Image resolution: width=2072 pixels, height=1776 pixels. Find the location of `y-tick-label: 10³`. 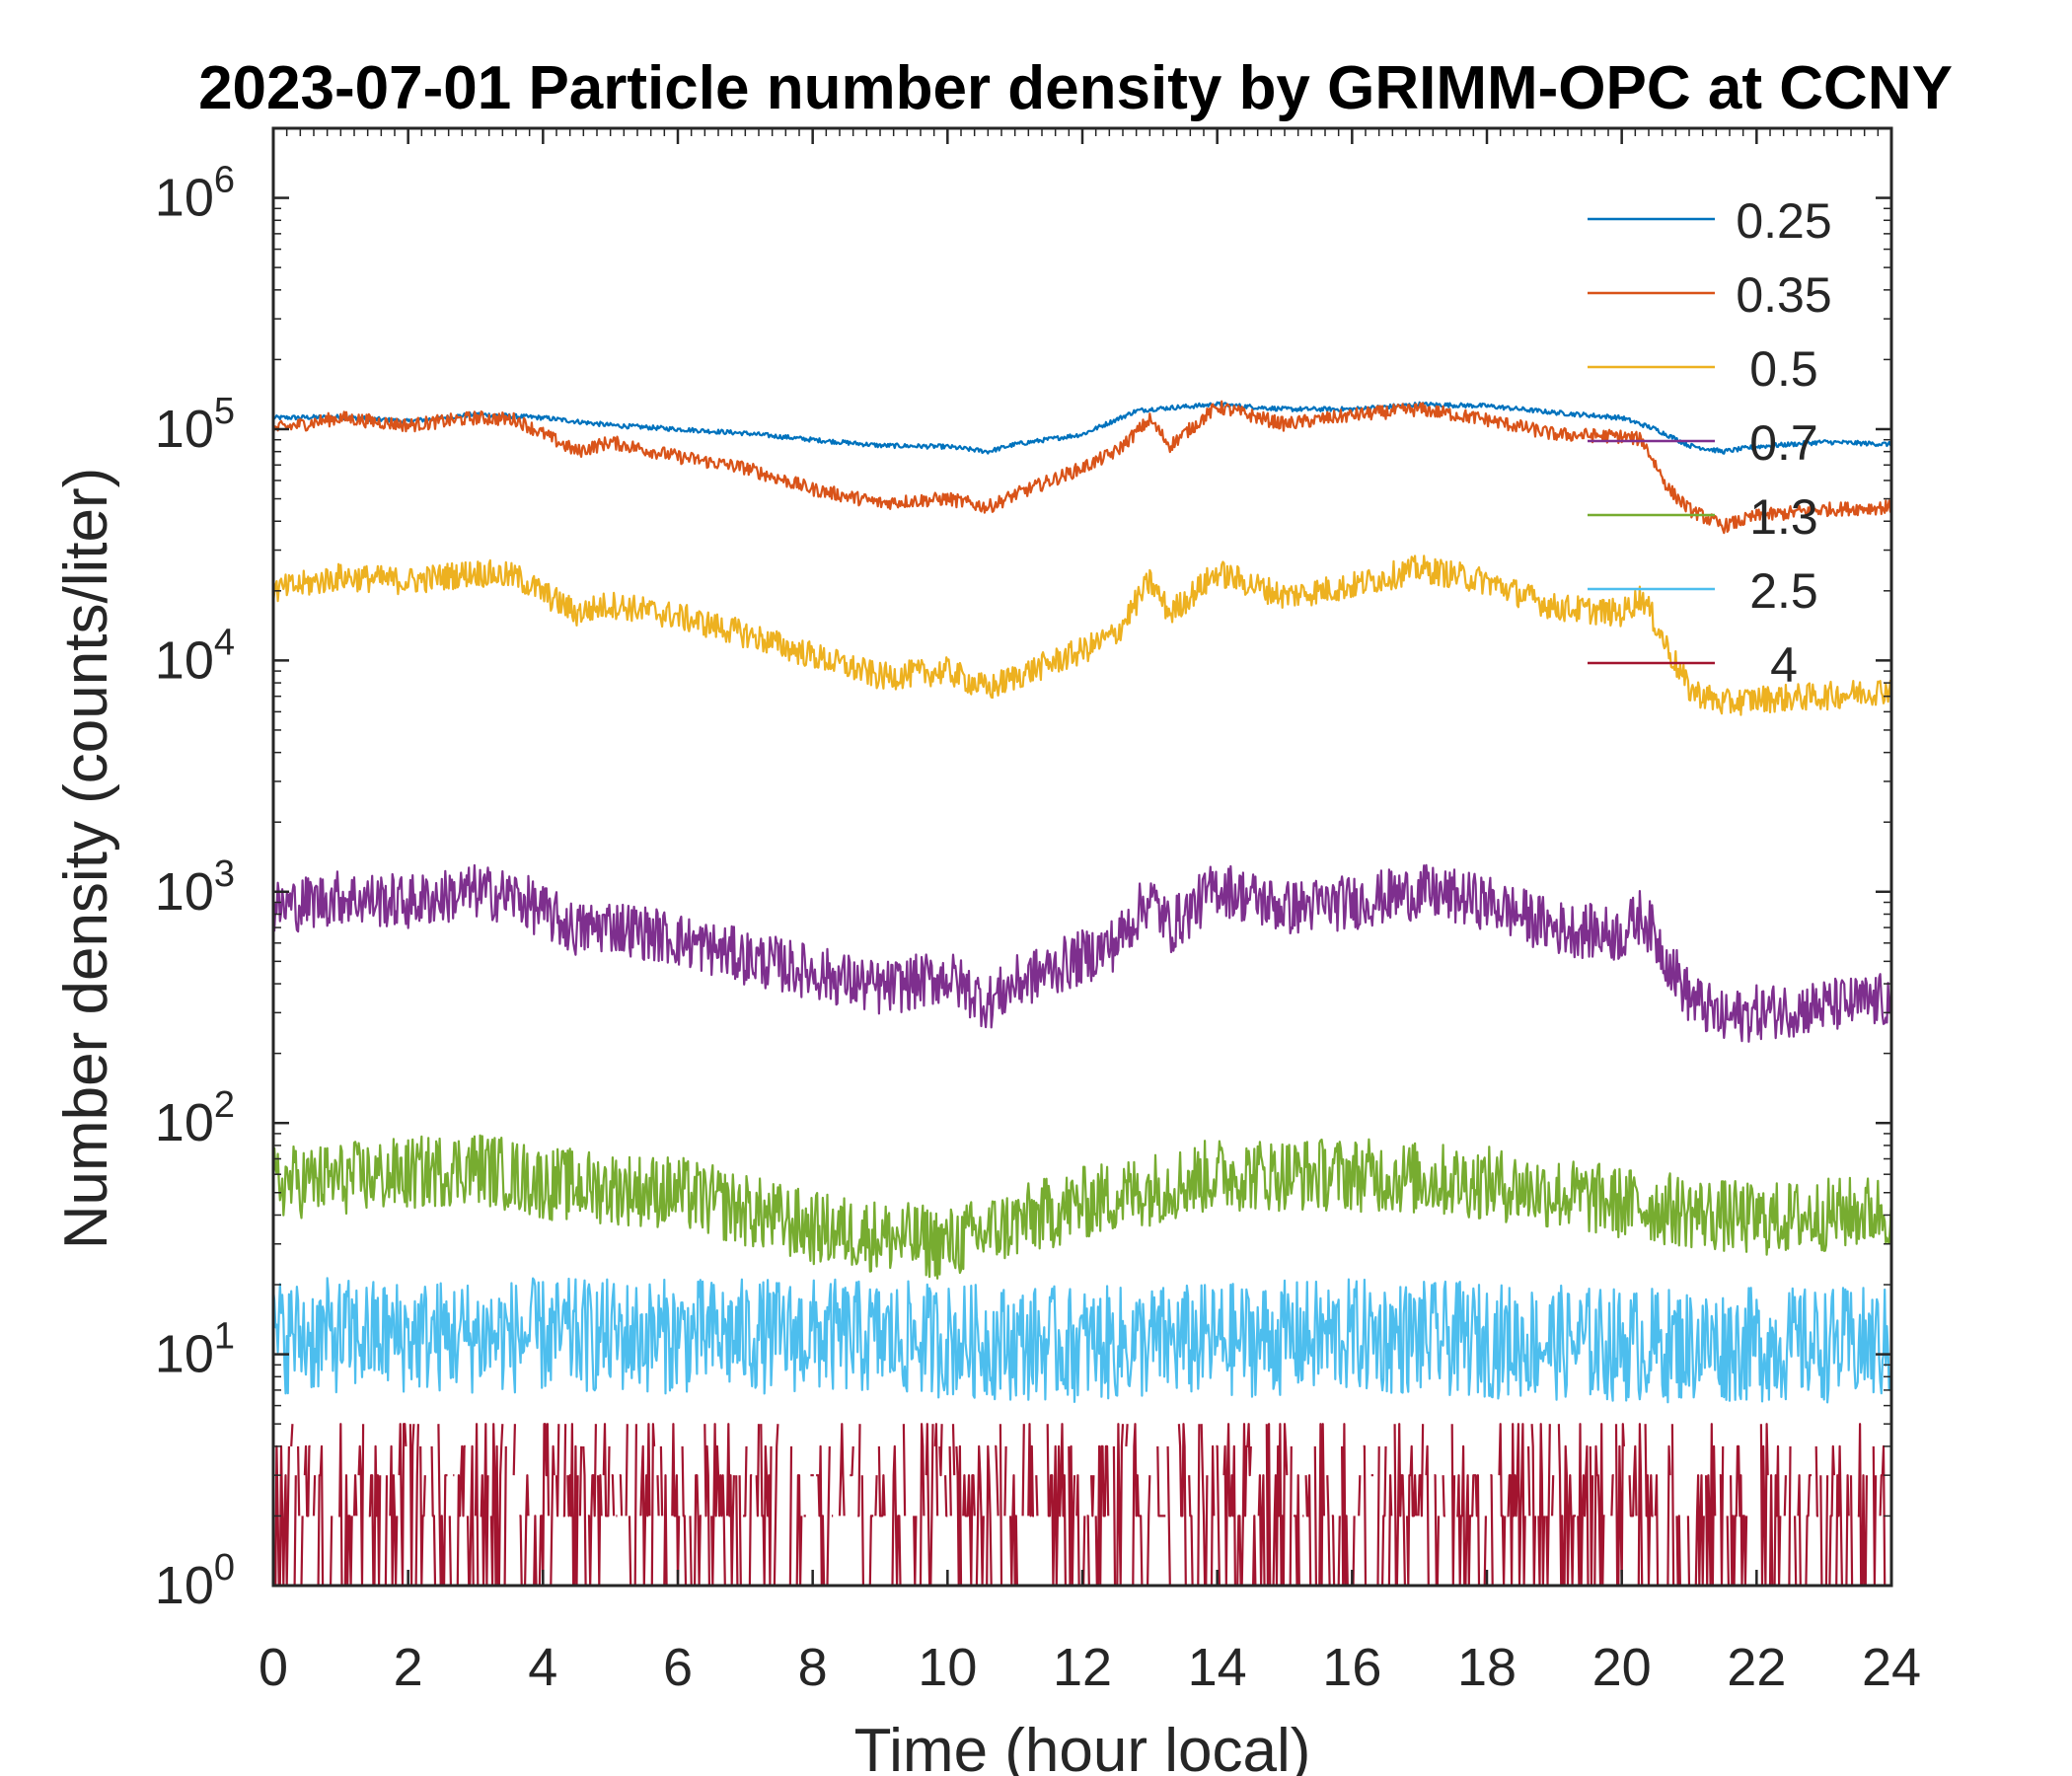

y-tick-label: 10³ is located at coordinates (195, 888).